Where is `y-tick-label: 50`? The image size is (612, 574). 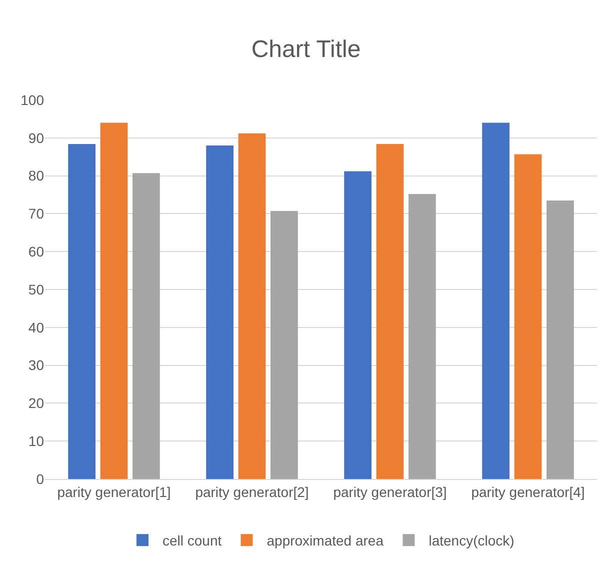 y-tick-label: 50 is located at coordinates (36, 289).